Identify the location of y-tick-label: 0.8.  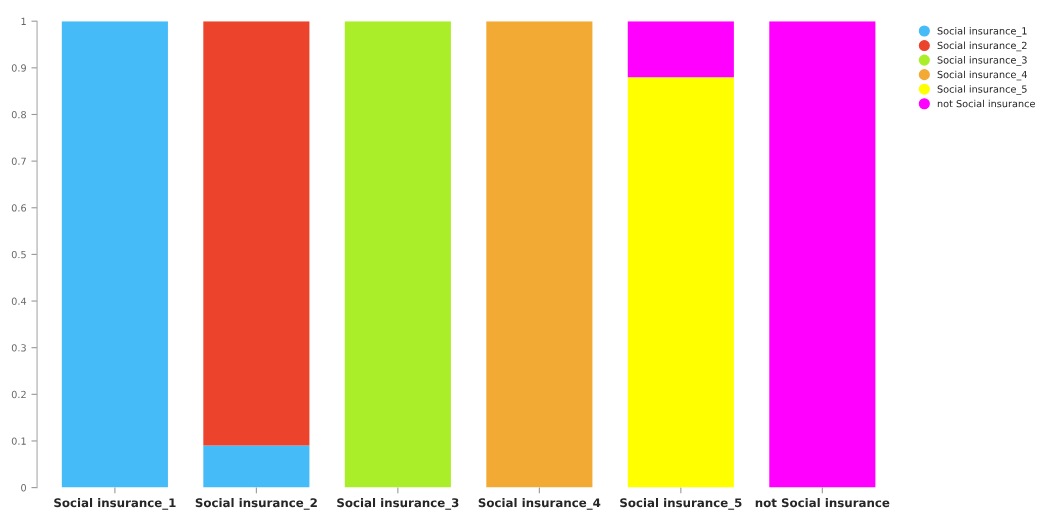
(18, 114).